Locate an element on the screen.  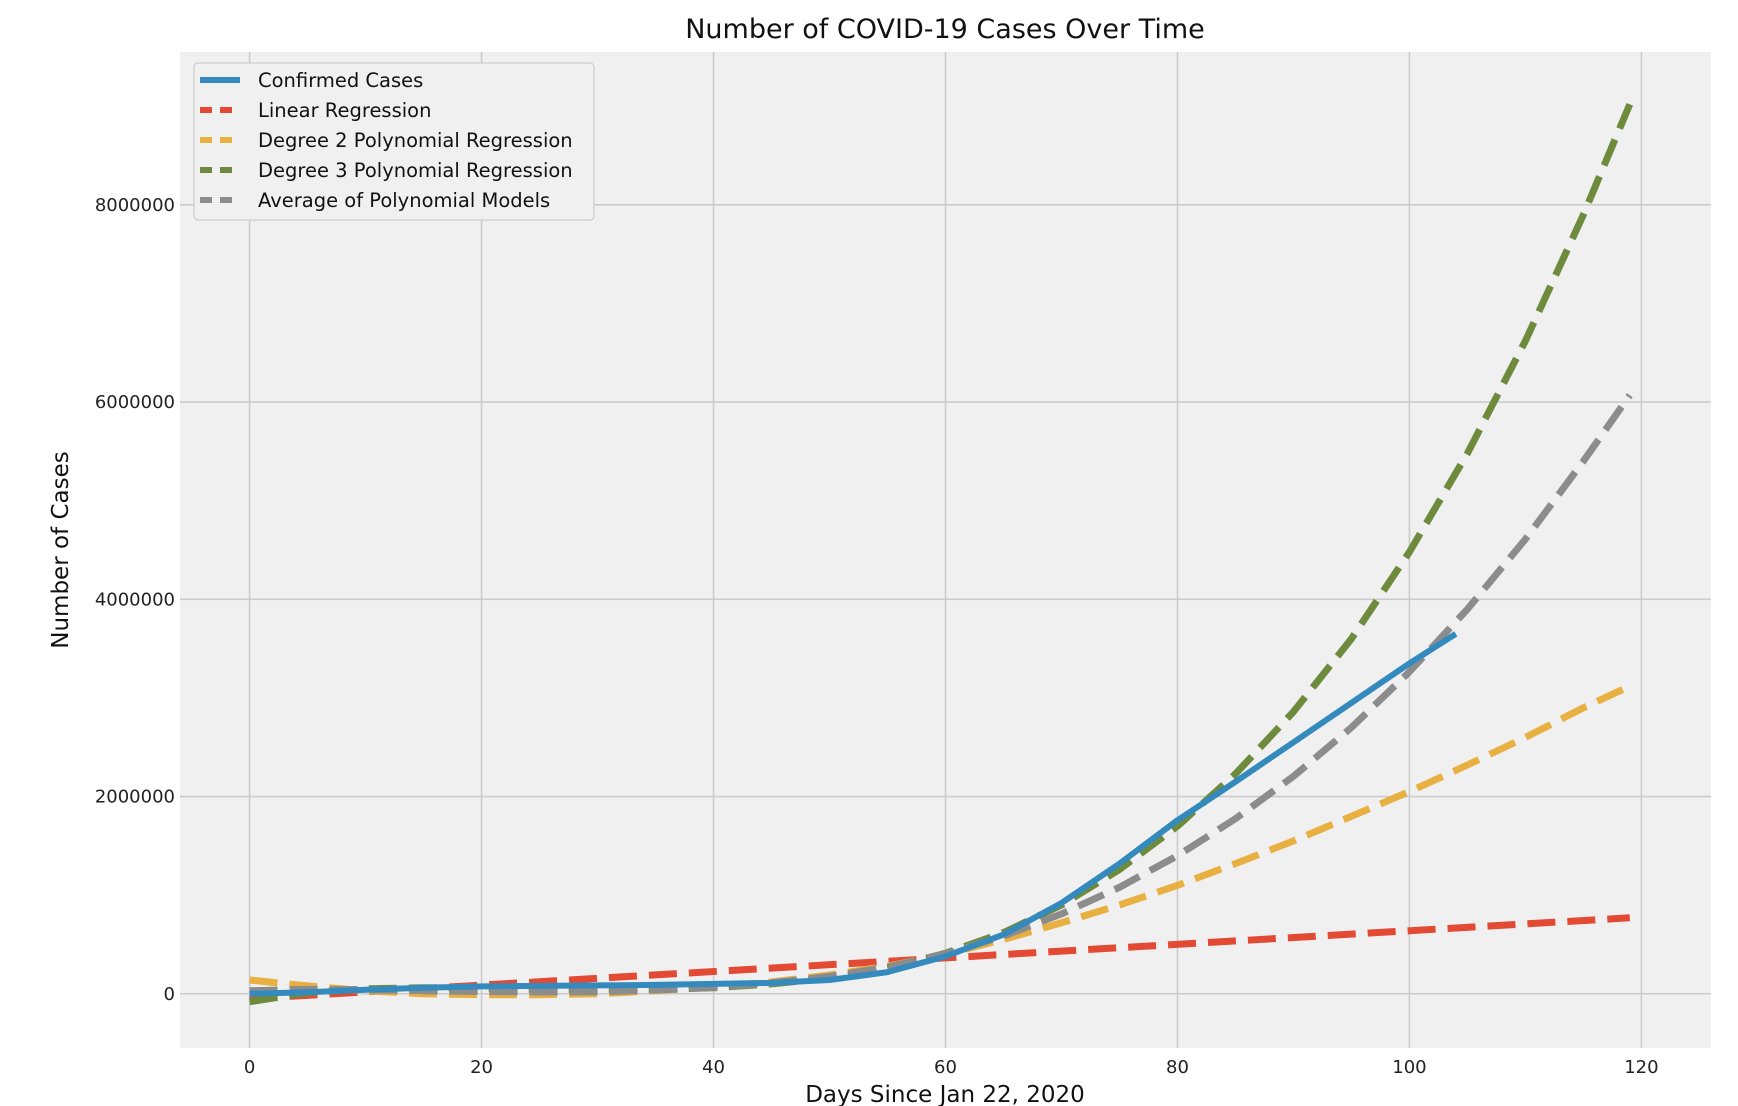
legend-label: Average of Polynomial Models is located at coordinates (404, 200).